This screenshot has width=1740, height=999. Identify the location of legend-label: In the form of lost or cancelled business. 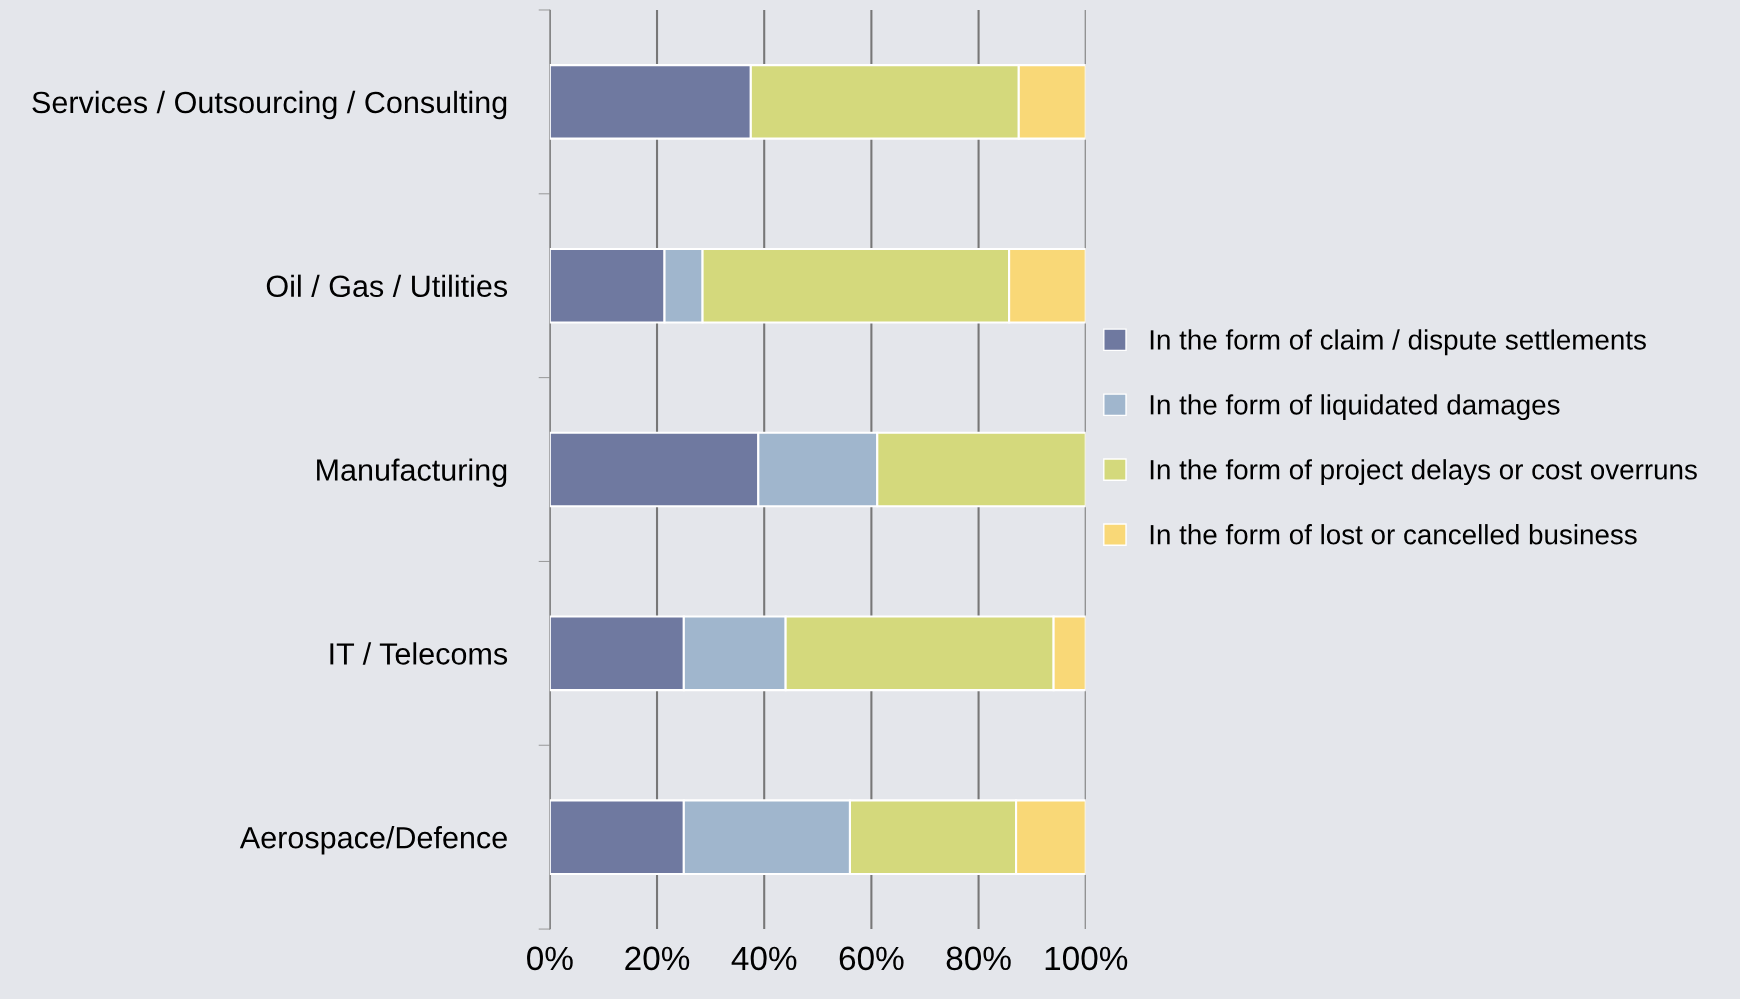
(1393, 534).